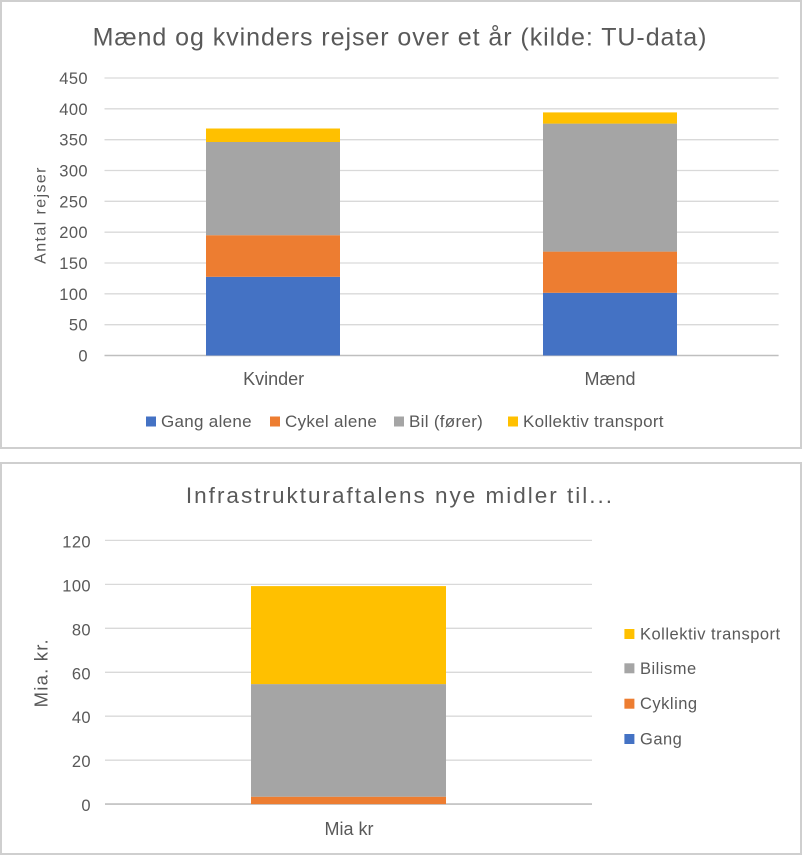 The height and width of the screenshot is (855, 802). Describe the element at coordinates (81, 718) in the screenshot. I see `svg-text: 40` at that location.